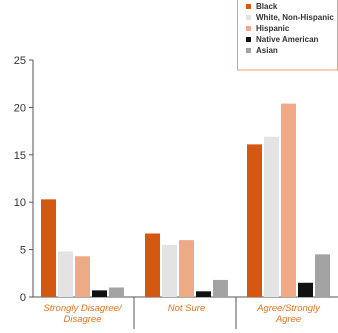 This screenshot has height=333, width=338. What do you see at coordinates (20, 61) in the screenshot?
I see `y-tick-label: 25` at bounding box center [20, 61].